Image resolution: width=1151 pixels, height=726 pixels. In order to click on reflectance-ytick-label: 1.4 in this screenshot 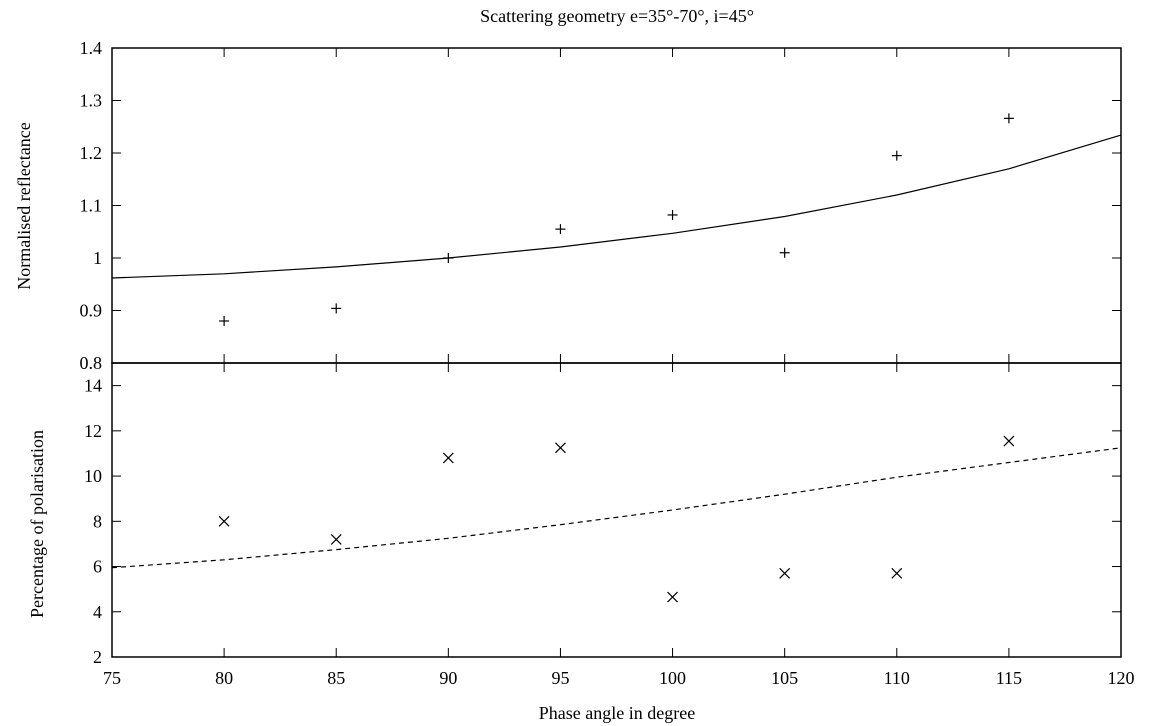, I will do `click(91, 48)`.